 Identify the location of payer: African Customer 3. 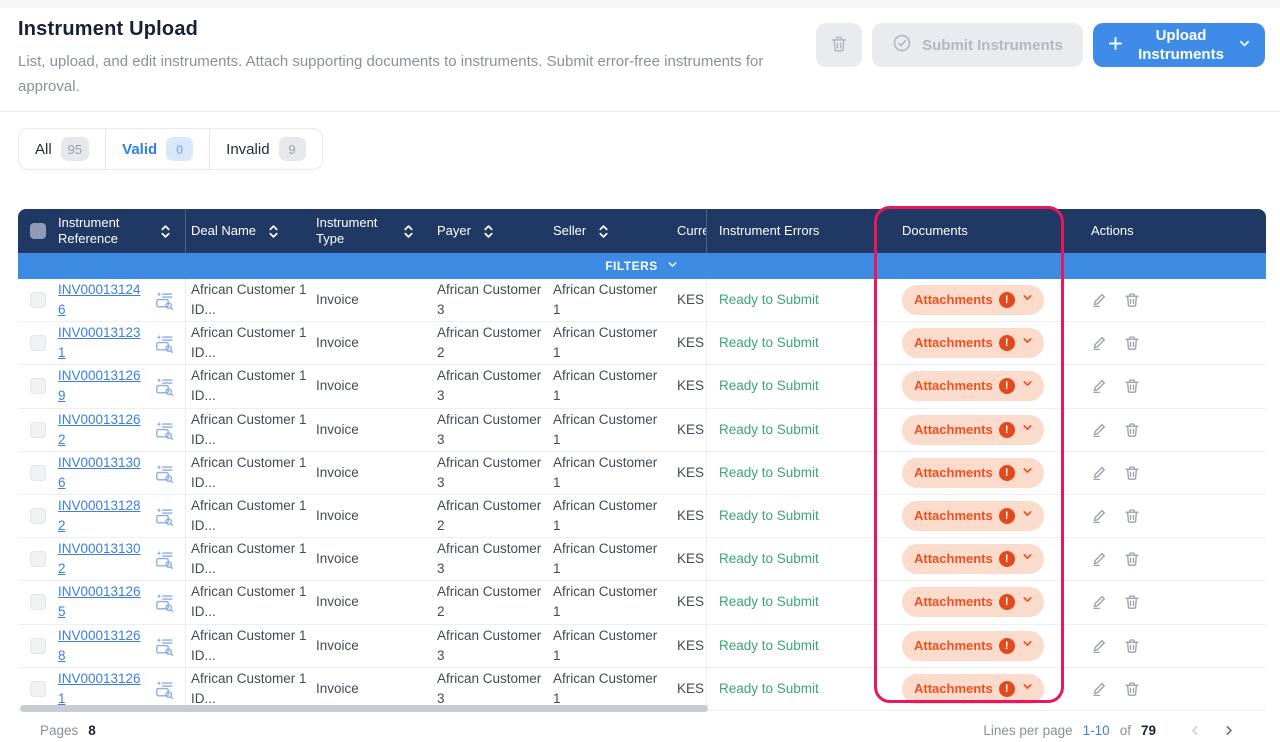
(489, 688).